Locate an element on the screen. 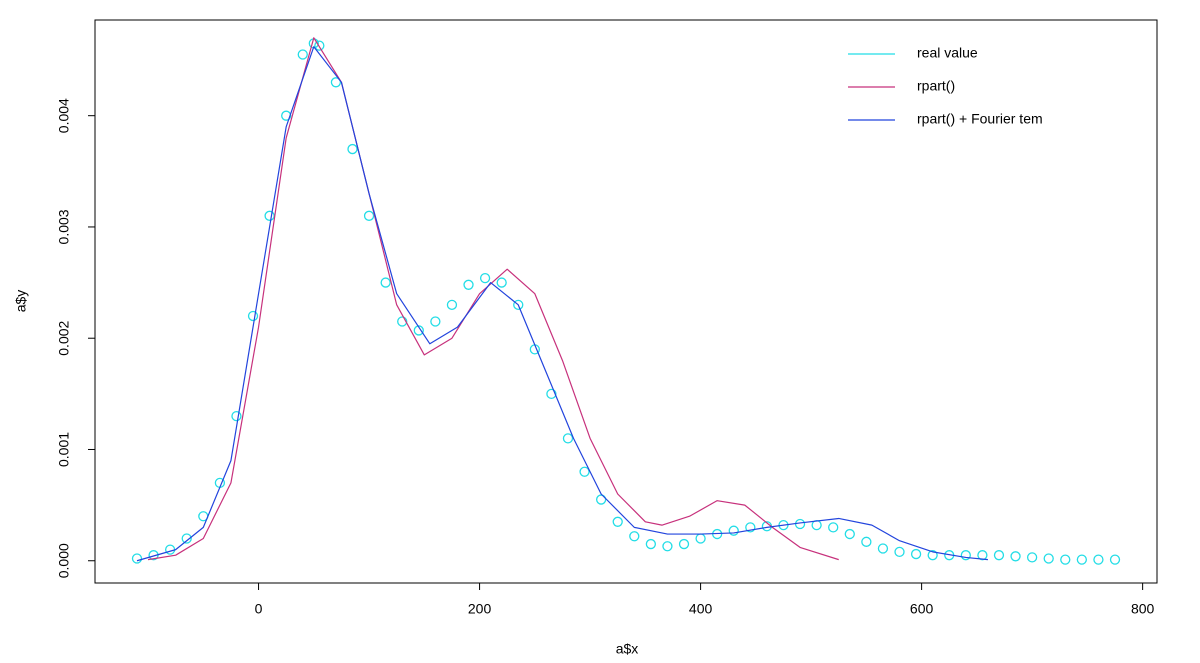  x-tick-label: 200 is located at coordinates (480, 609).